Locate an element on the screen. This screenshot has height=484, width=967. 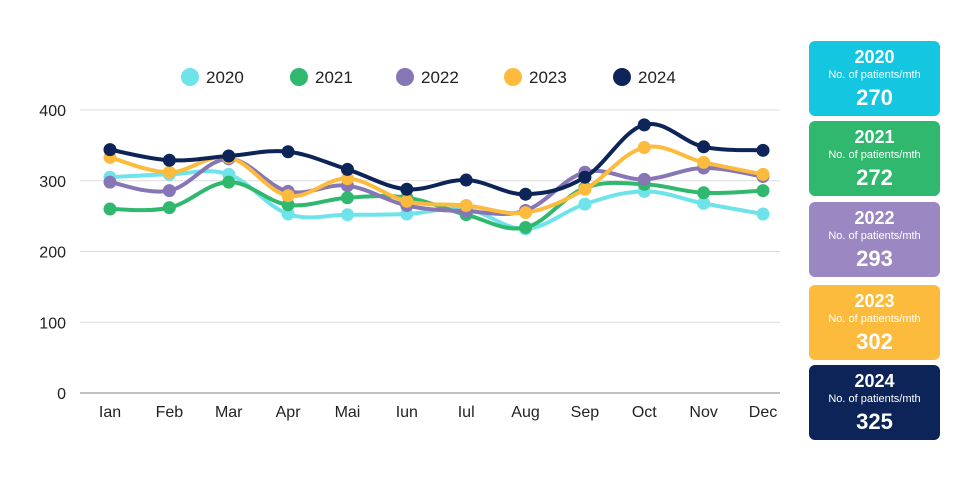
summary-card-2021: 2021 No. of patients/mth 272 is located at coordinates (874, 158).